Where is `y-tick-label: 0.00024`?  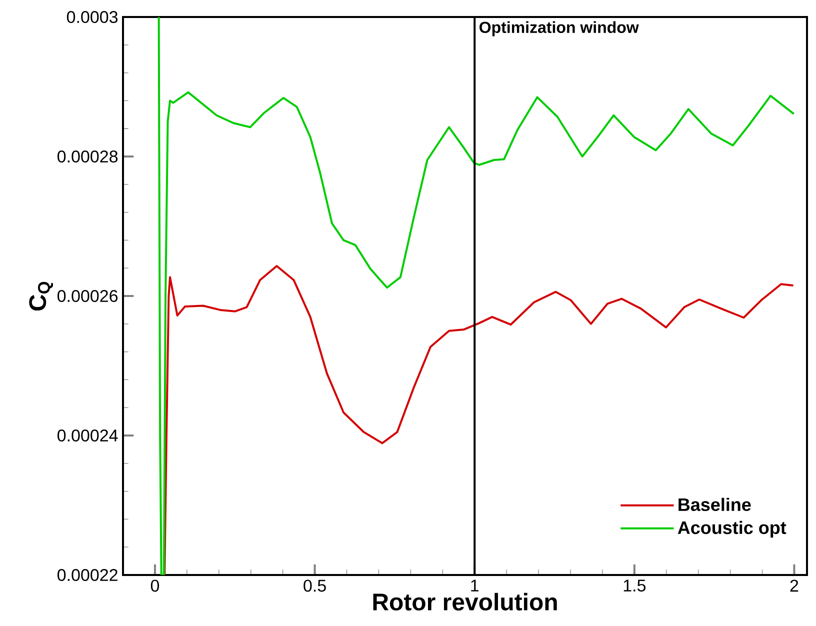 y-tick-label: 0.00024 is located at coordinates (88, 435).